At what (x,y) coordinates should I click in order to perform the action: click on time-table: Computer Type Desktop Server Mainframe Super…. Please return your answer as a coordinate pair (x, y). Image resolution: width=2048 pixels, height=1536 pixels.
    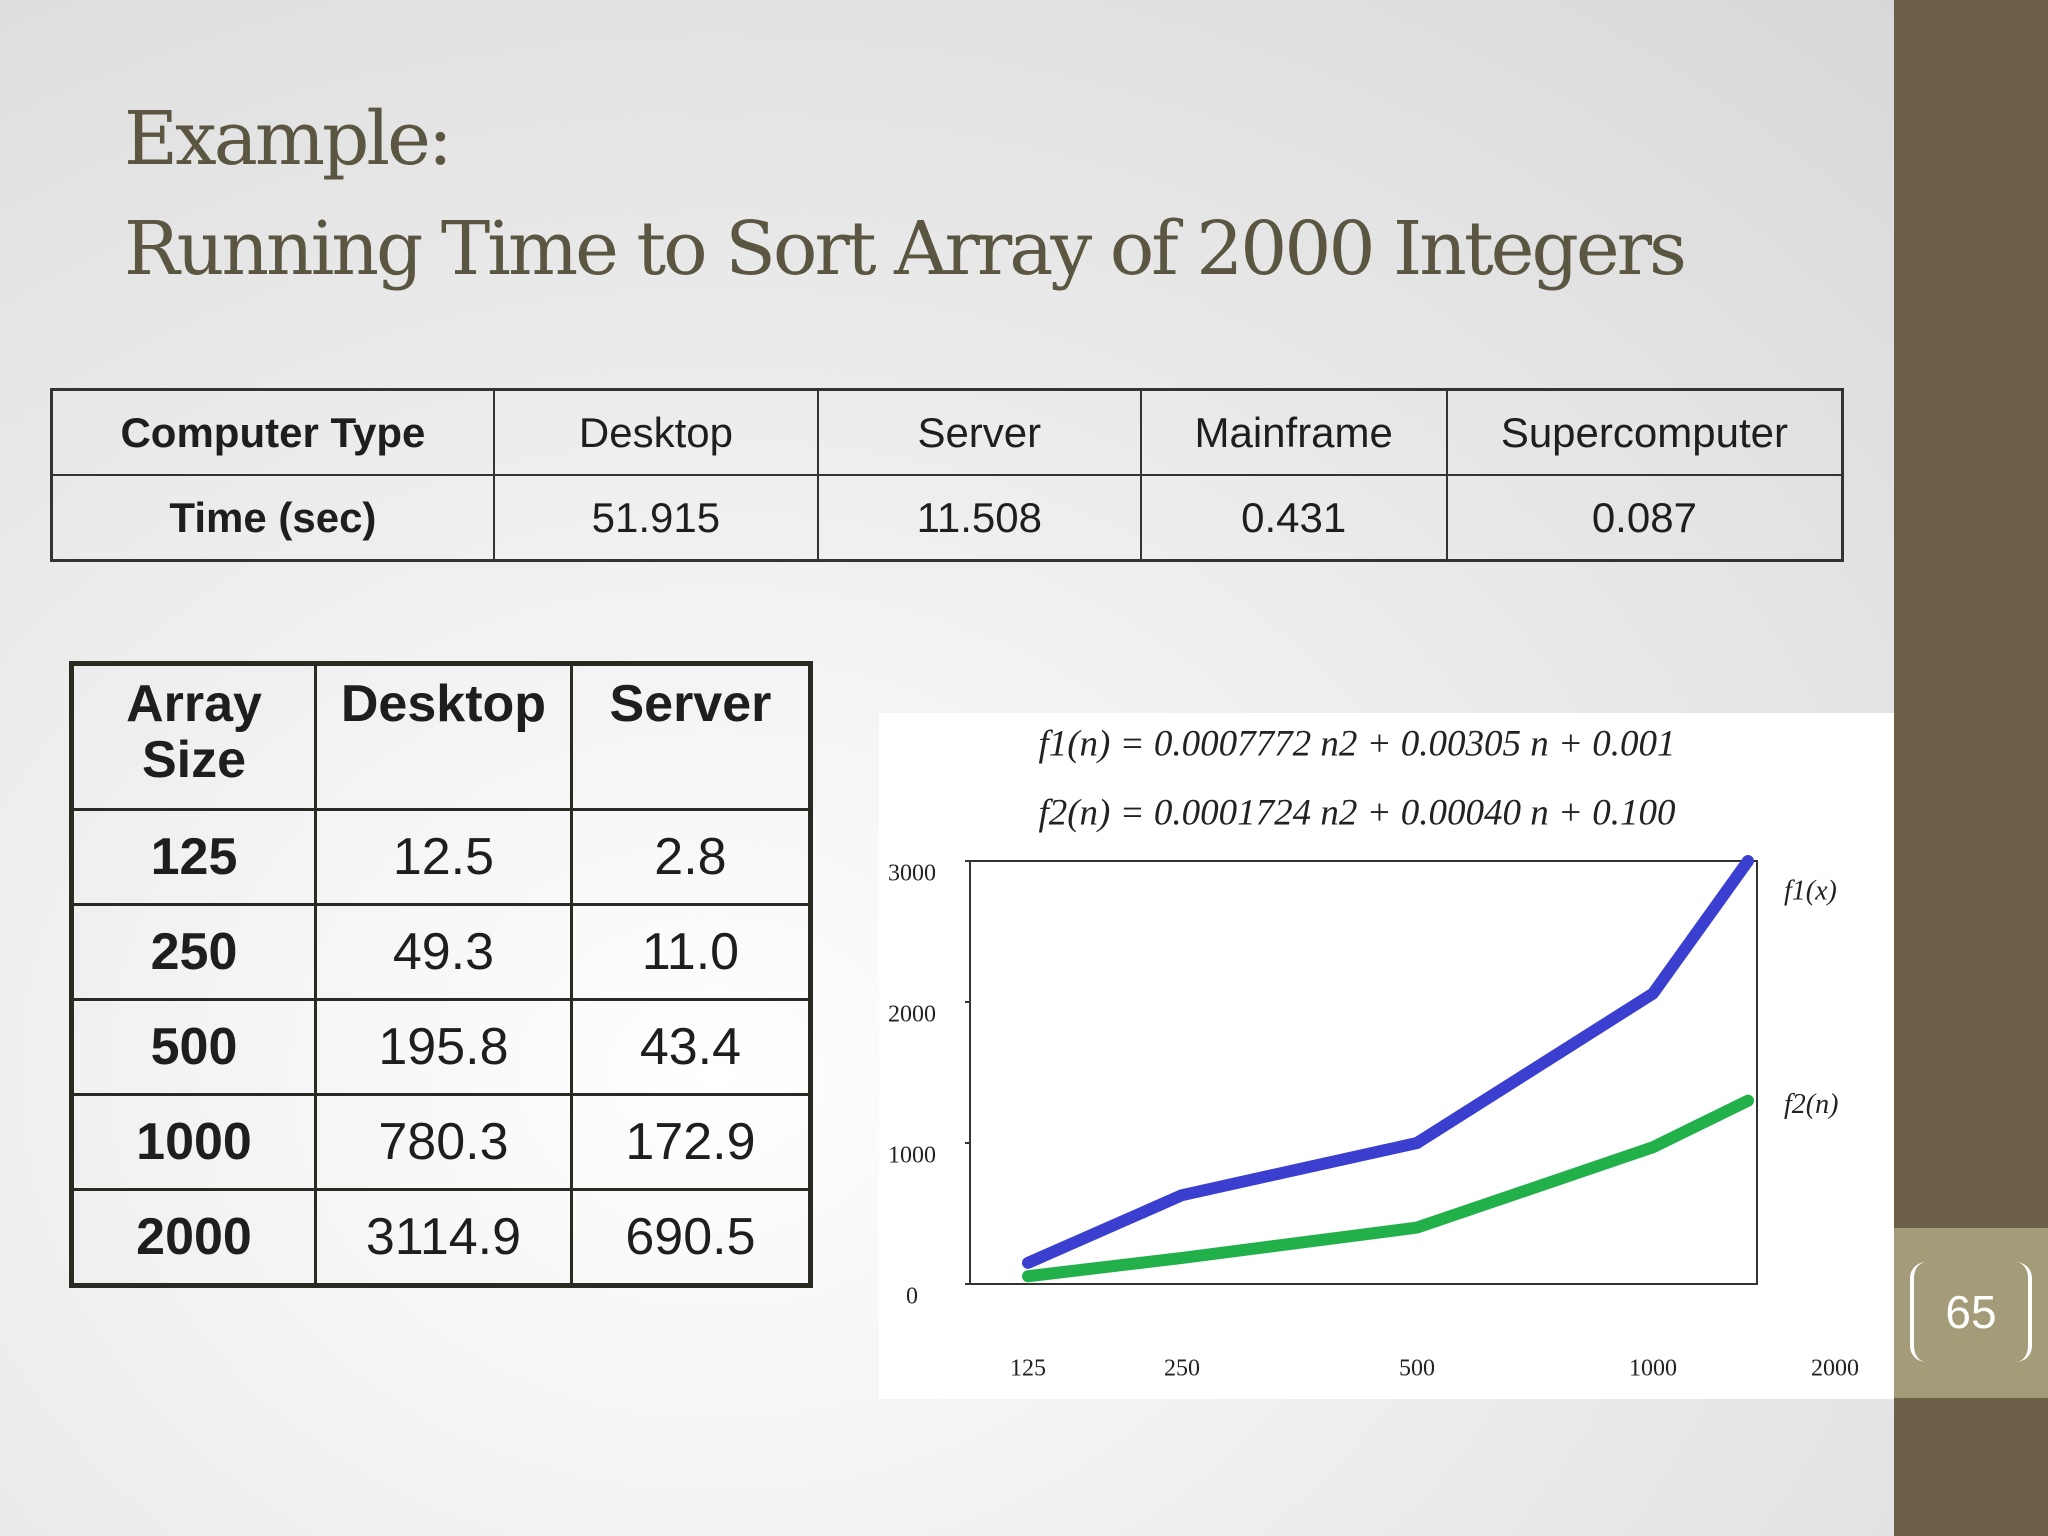
    Looking at the image, I should click on (947, 475).